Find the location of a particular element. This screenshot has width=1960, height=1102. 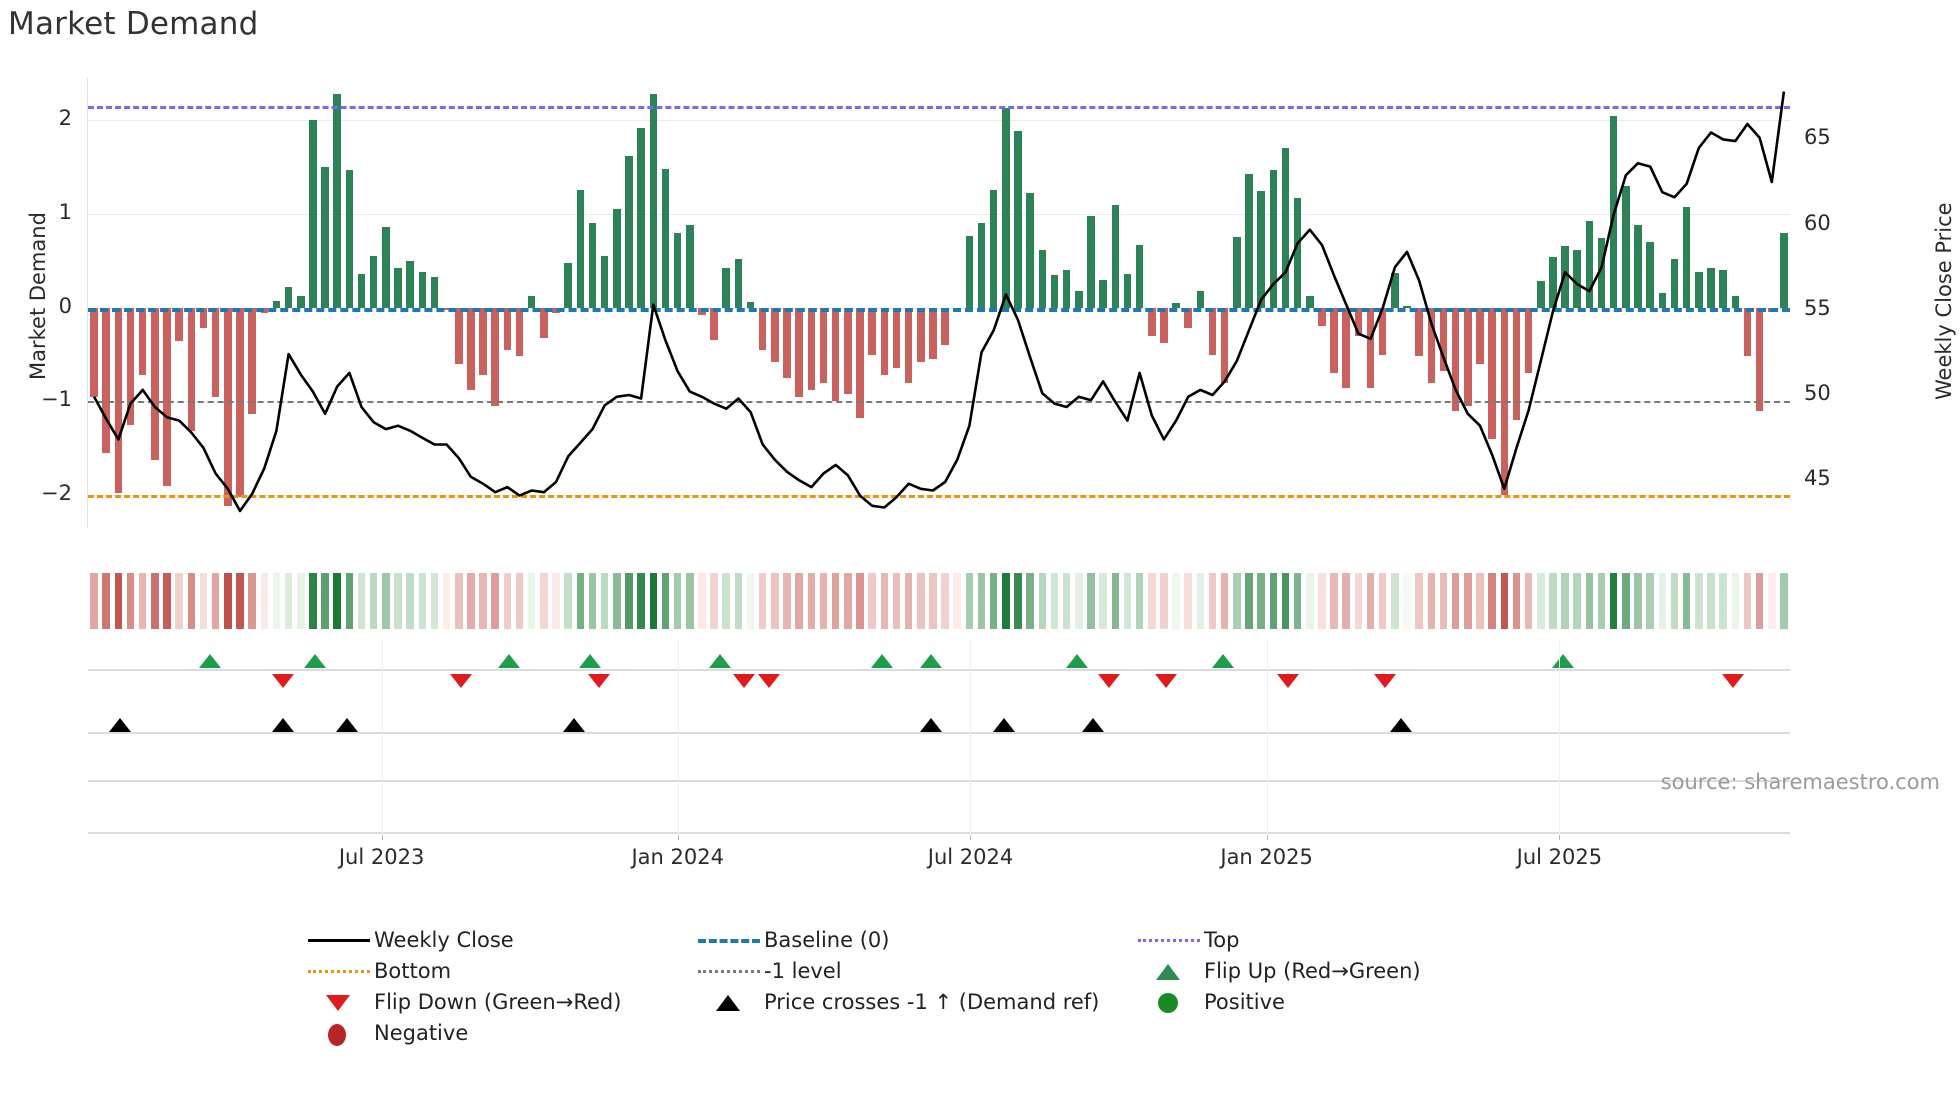

legend-item: Bottom is located at coordinates (375, 971).